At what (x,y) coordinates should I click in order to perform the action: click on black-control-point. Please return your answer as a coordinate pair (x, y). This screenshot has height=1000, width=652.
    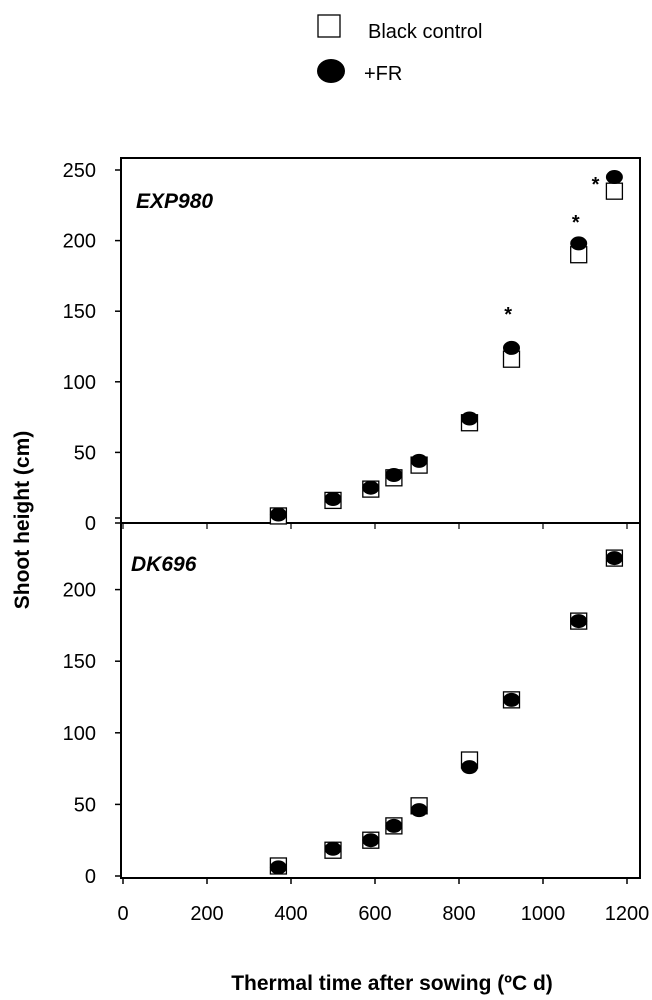
    Looking at the image, I should click on (614, 191).